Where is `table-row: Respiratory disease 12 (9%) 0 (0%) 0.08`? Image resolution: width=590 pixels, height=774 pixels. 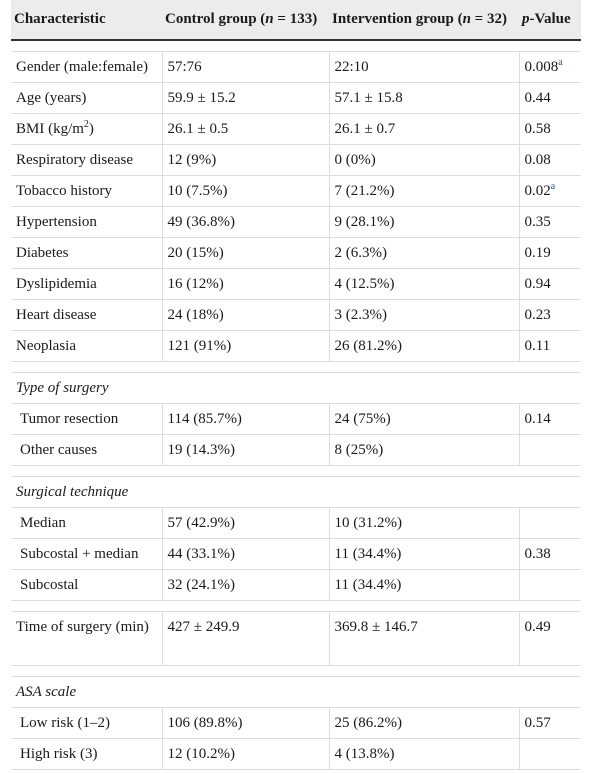 table-row: Respiratory disease 12 (9%) 0 (0%) 0.08 is located at coordinates (296, 160).